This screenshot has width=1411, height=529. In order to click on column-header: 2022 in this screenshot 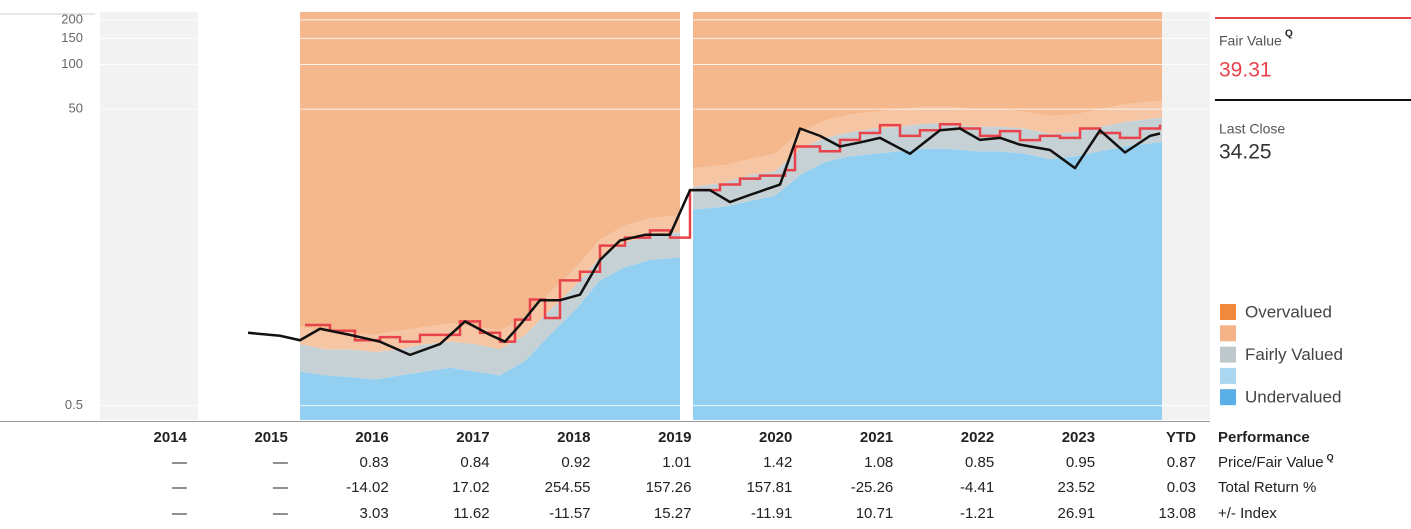, I will do `click(977, 437)`.